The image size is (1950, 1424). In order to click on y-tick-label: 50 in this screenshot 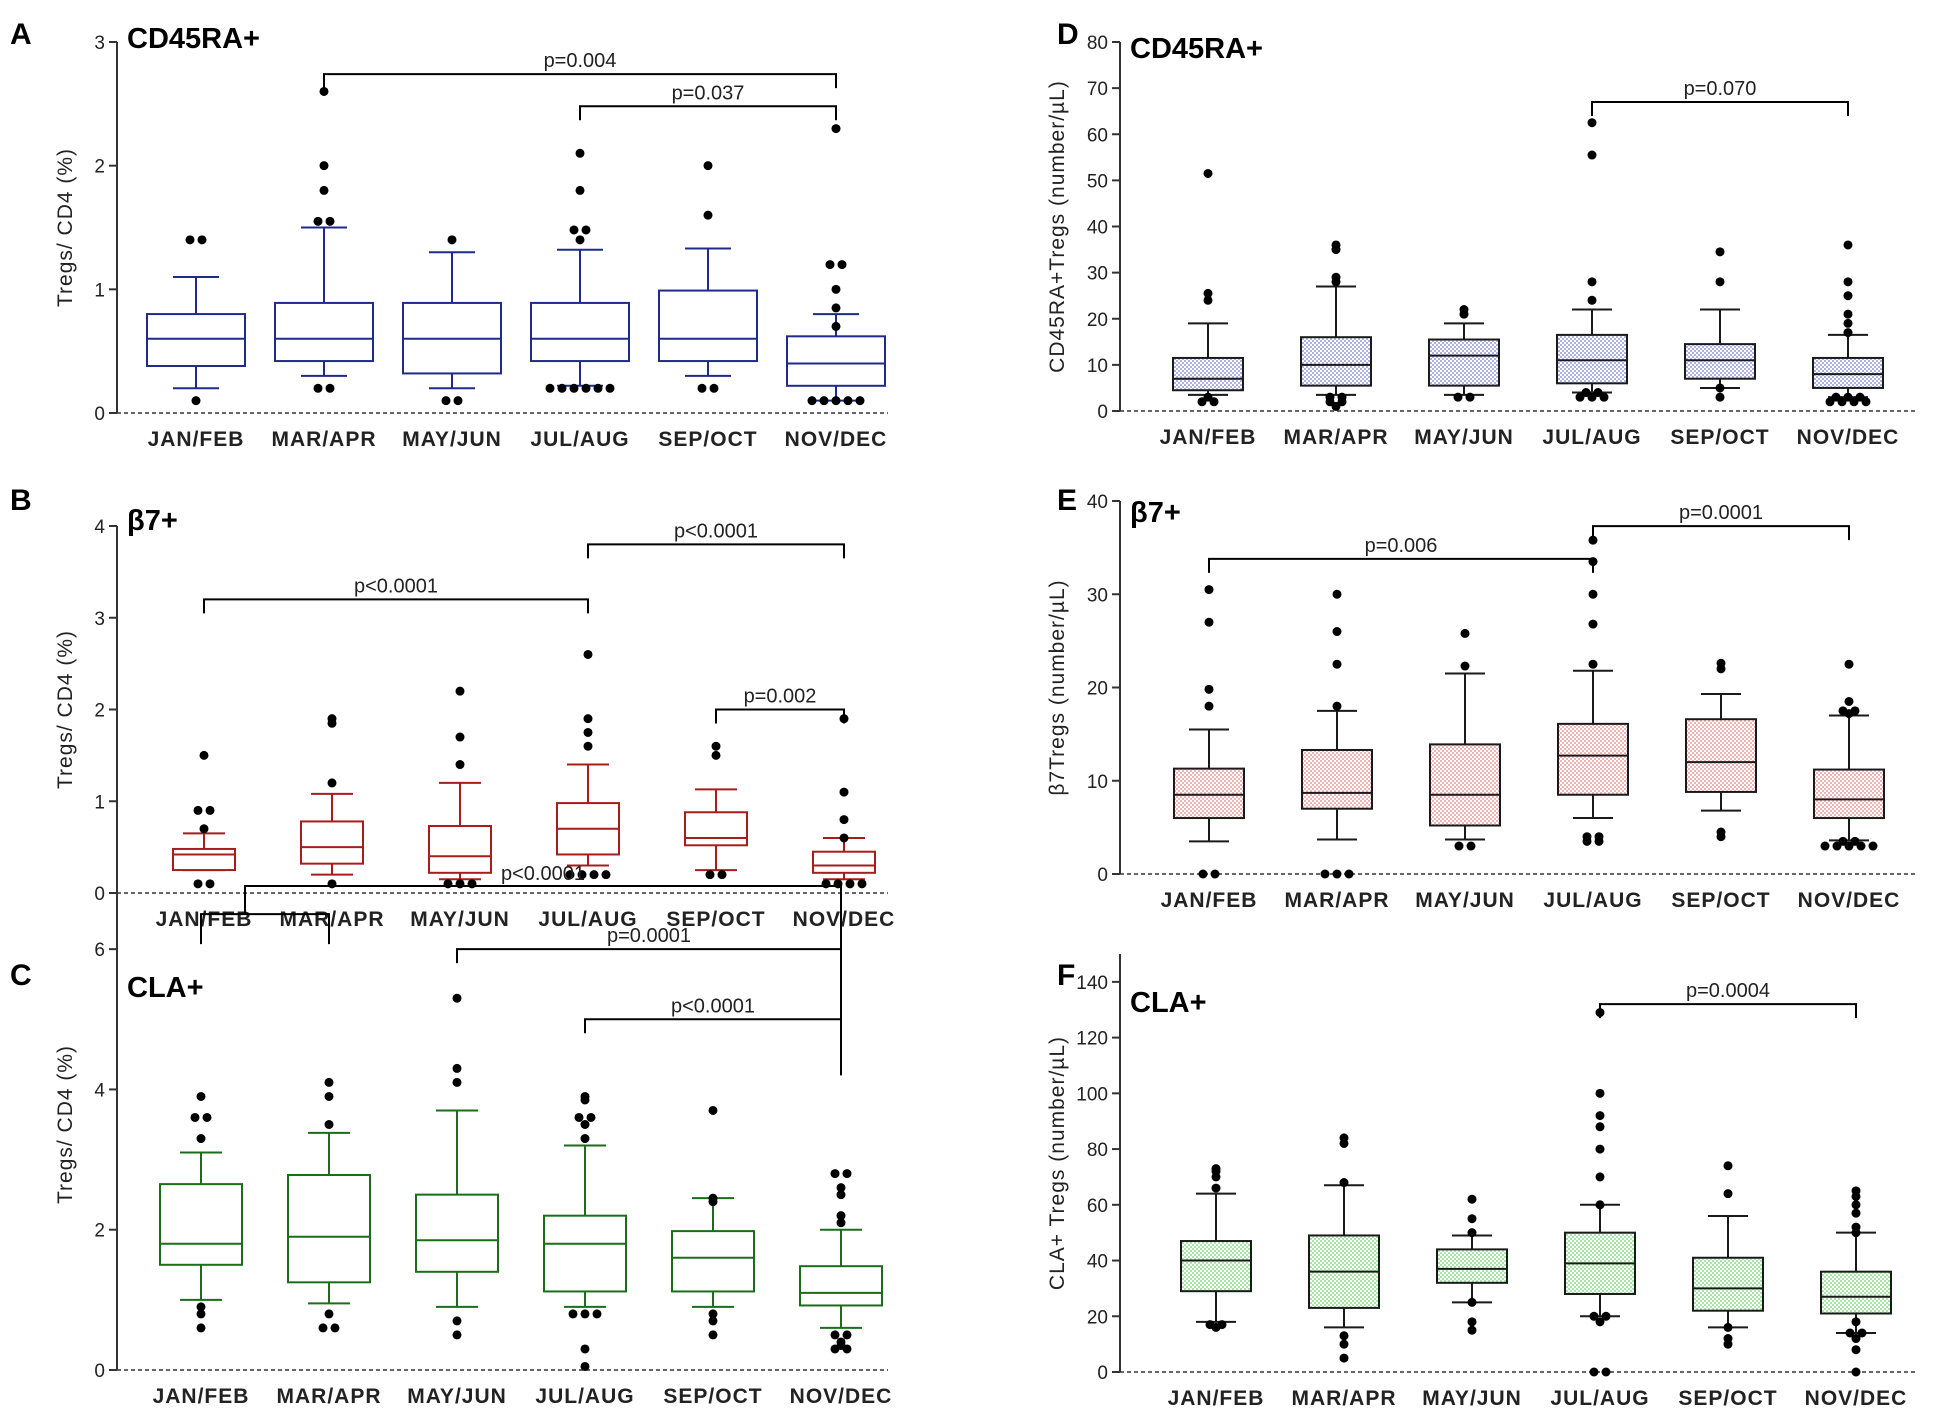, I will do `click(1097, 181)`.